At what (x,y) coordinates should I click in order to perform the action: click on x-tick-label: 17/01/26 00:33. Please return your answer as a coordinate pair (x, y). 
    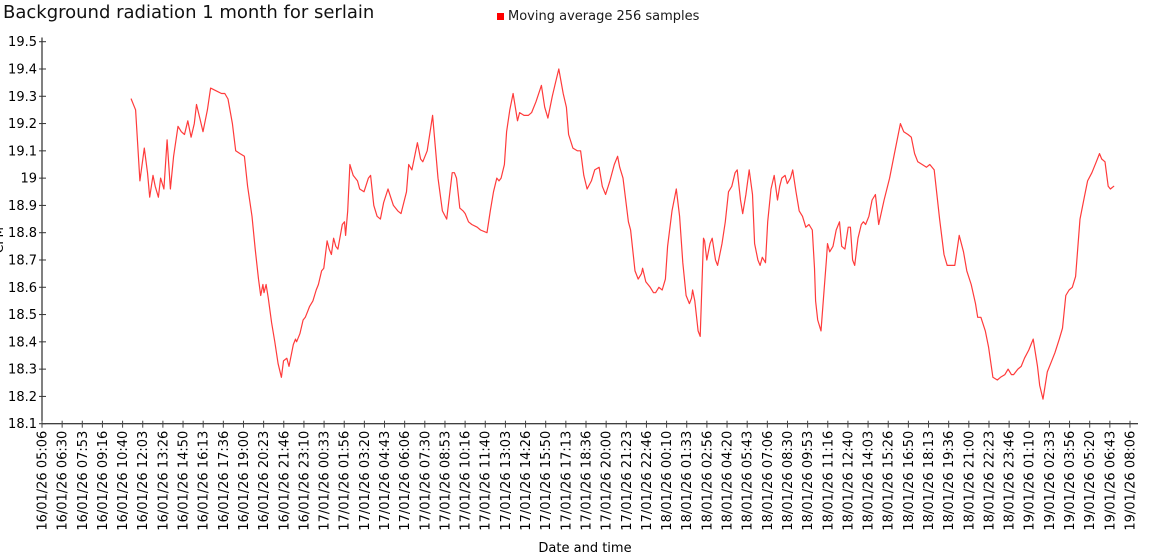
    Looking at the image, I should click on (325, 481).